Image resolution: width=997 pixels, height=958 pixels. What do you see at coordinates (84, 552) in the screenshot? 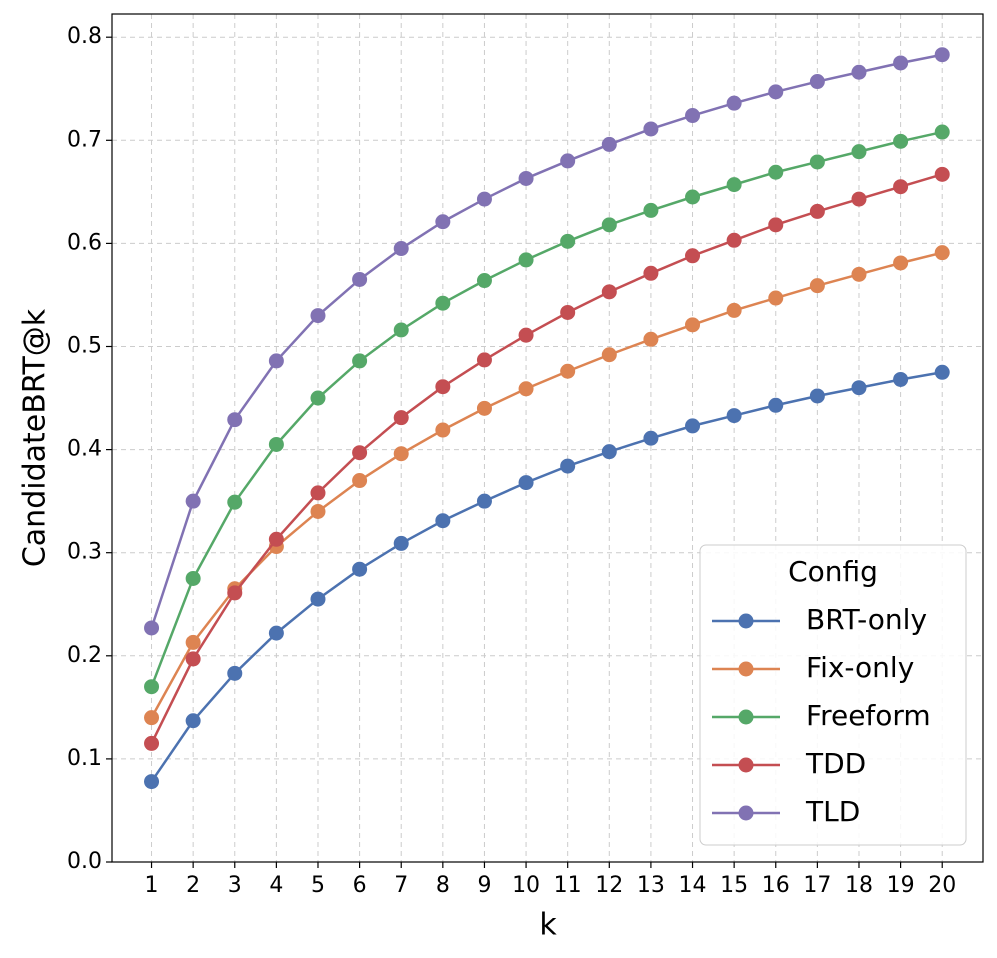
I see `y-tick-label: 0.3` at bounding box center [84, 552].